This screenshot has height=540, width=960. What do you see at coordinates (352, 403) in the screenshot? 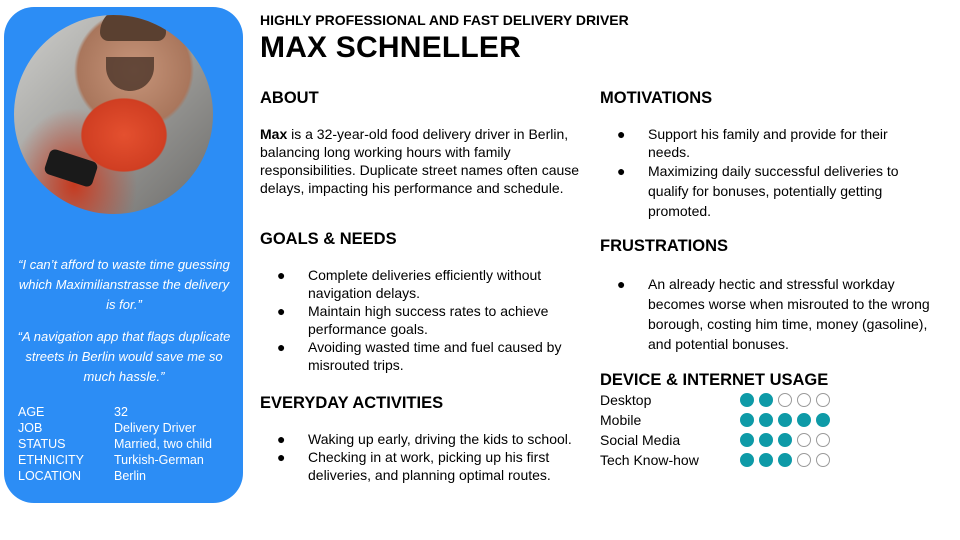
I see `activities-heading: EVERYDAY ACTIVITIES` at bounding box center [352, 403].